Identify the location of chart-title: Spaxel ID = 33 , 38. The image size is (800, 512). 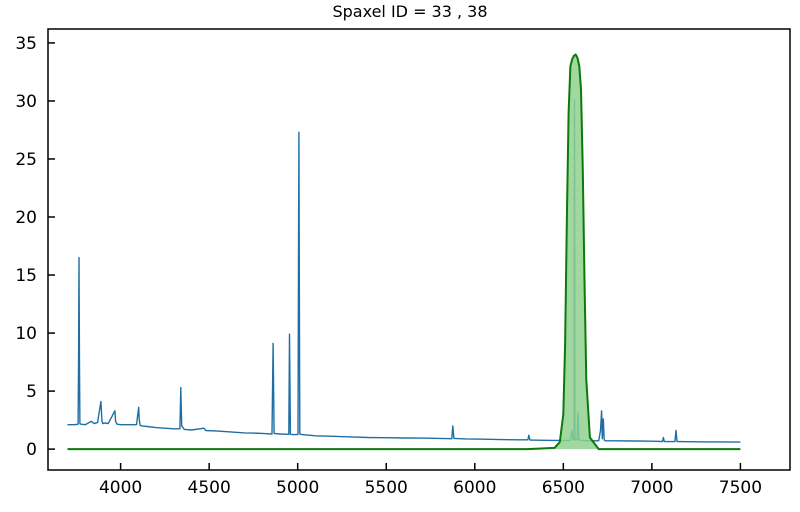
(409, 11).